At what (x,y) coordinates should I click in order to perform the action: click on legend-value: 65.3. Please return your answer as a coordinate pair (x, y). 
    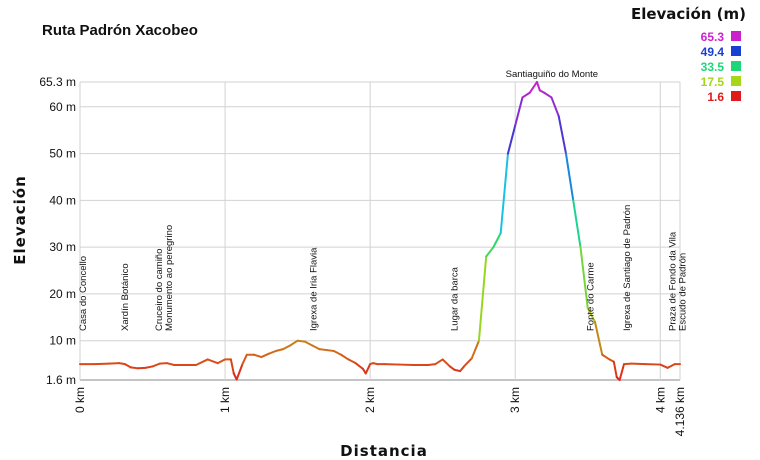
    Looking at the image, I should click on (713, 37).